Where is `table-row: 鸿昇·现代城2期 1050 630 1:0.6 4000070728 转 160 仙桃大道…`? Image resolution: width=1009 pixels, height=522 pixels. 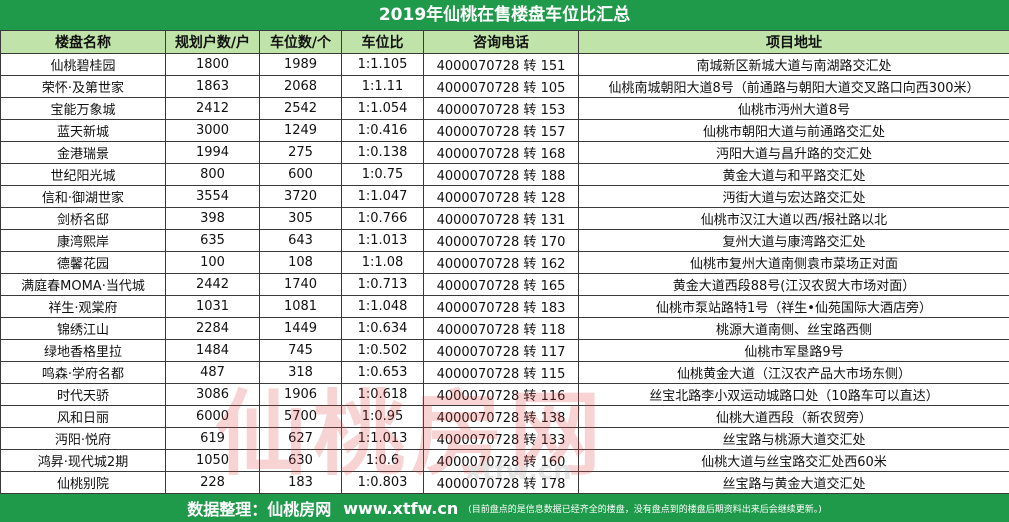
table-row: 鸿昇·现代城2期 1050 630 1:0.6 4000070728 转 160 仙桃大道… is located at coordinates (504, 460).